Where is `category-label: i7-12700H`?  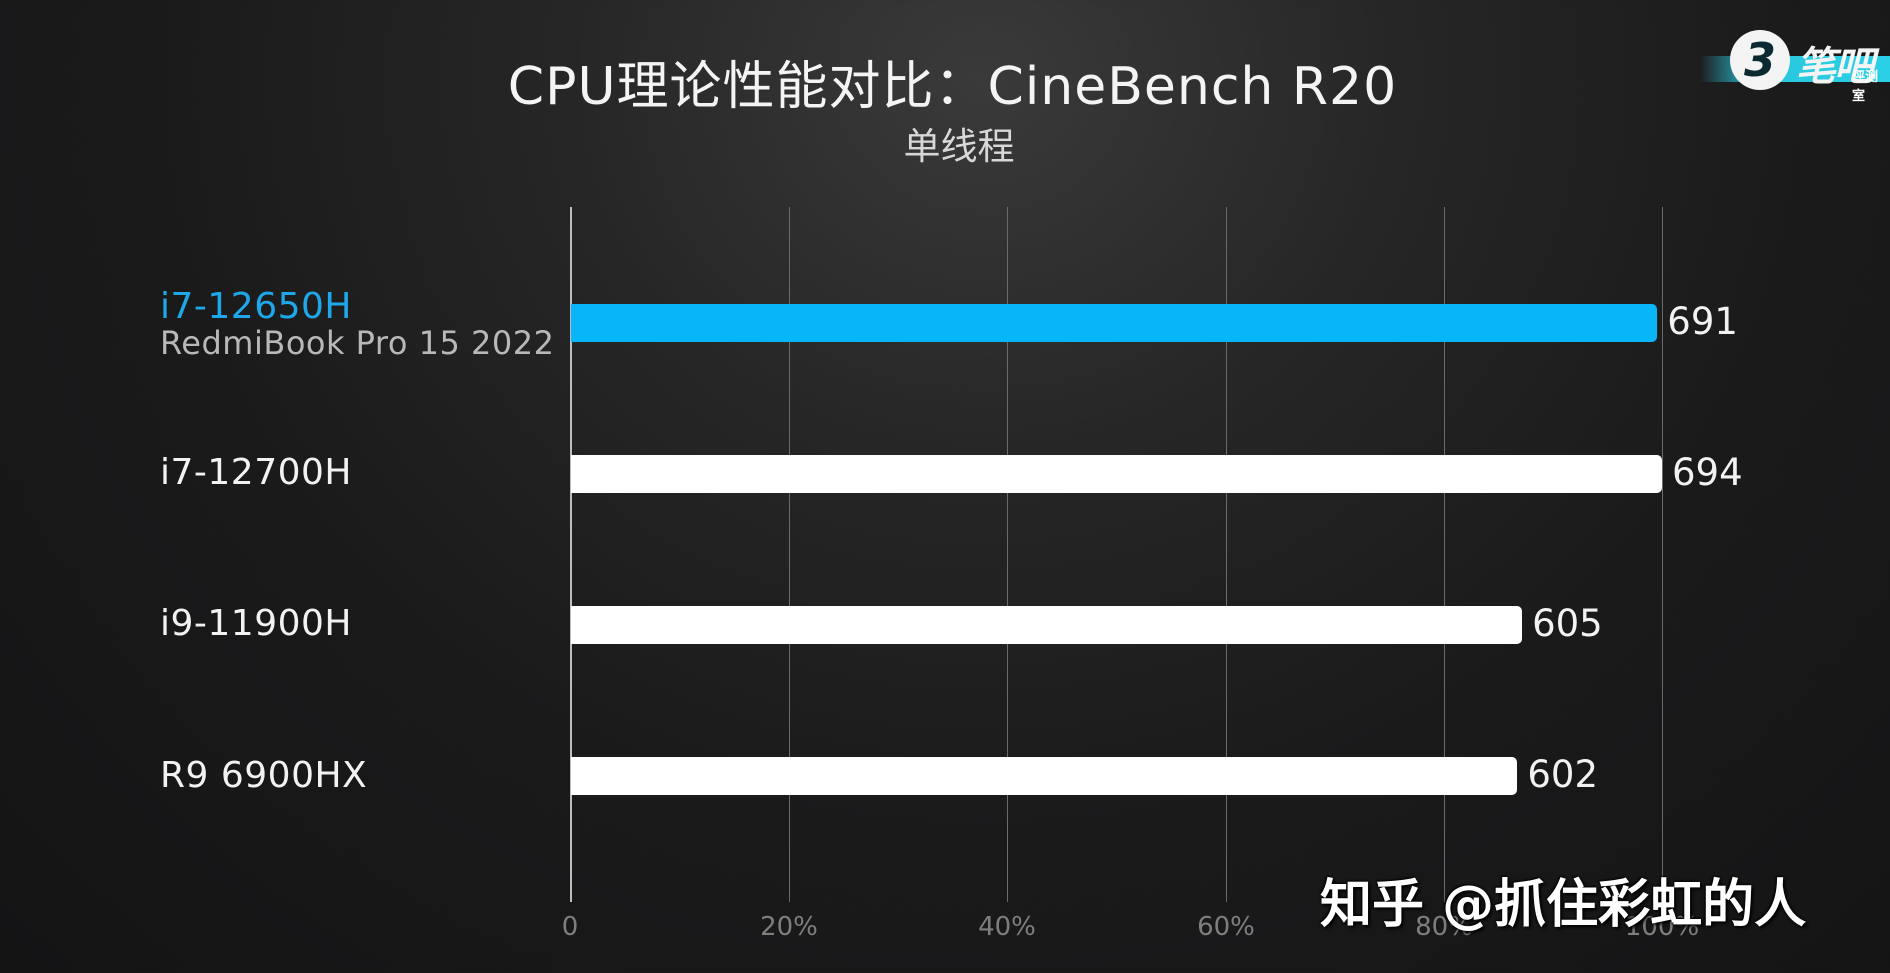
category-label: i7-12700H is located at coordinates (256, 472).